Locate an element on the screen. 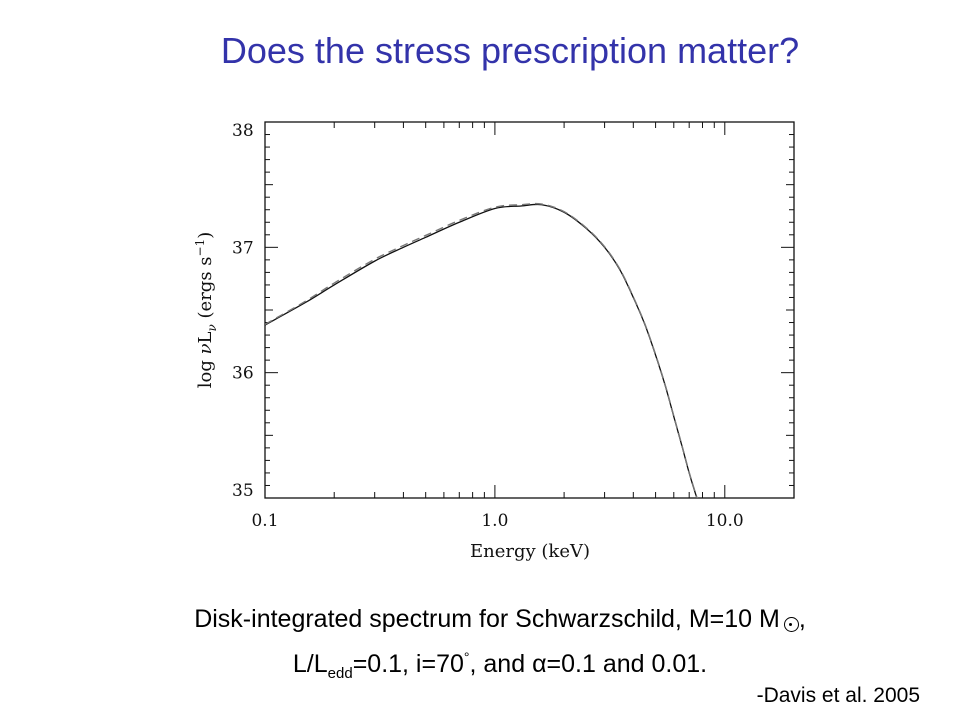  y-axis-label: log νLν (ergs s−1) is located at coordinates (206, 310).